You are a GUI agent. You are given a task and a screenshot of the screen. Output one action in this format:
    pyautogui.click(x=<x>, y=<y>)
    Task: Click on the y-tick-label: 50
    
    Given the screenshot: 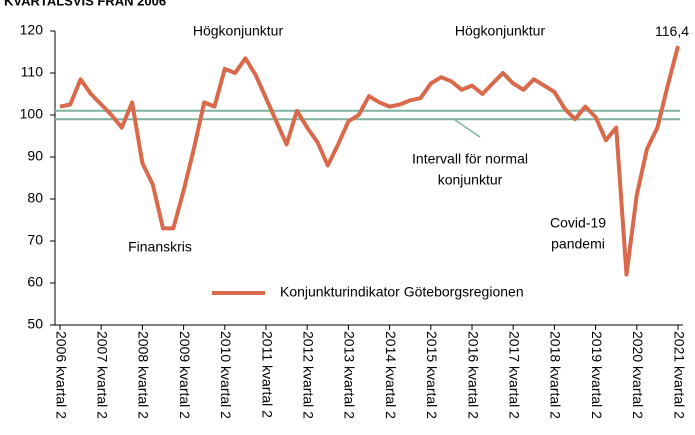 What is the action you would take?
    pyautogui.click(x=35, y=324)
    